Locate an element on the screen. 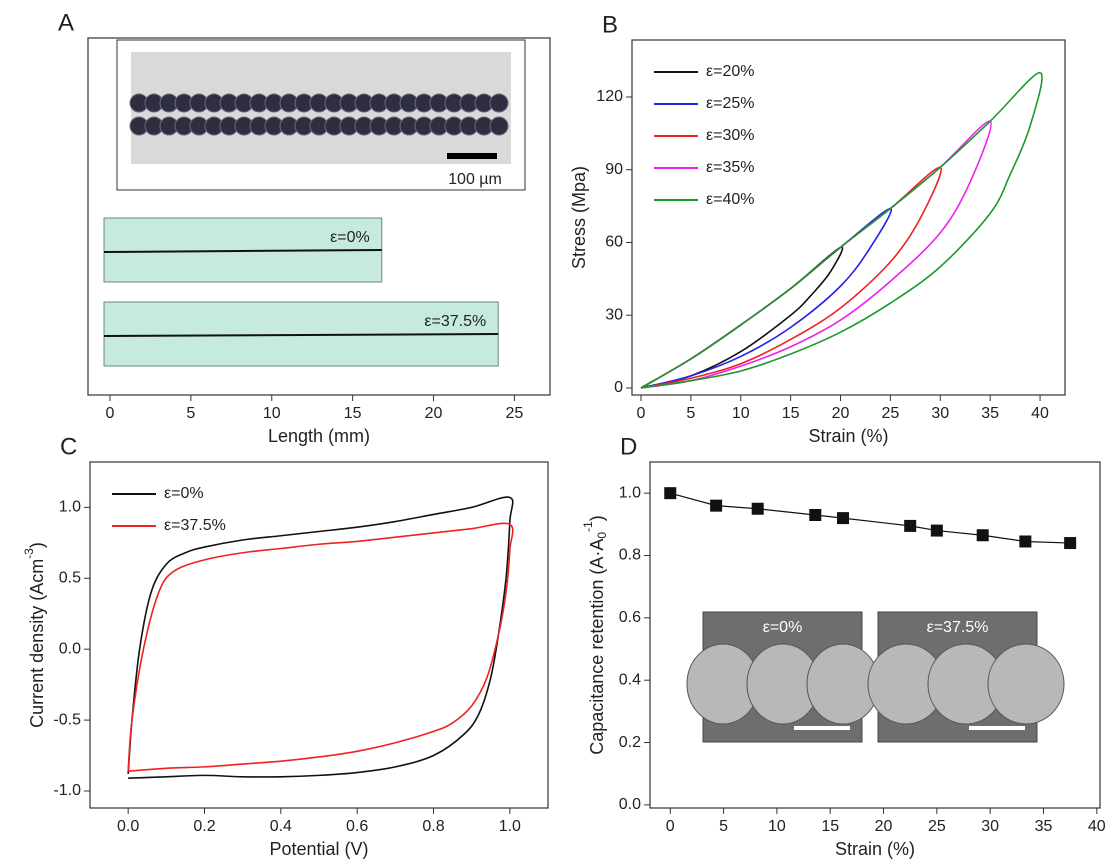  legend-label: ε=30% is located at coordinates (730, 135).